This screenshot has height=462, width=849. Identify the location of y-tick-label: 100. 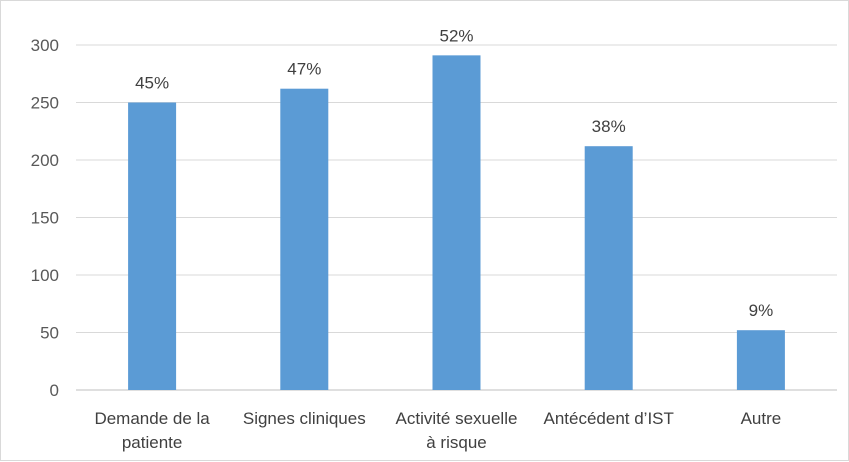
(45, 275).